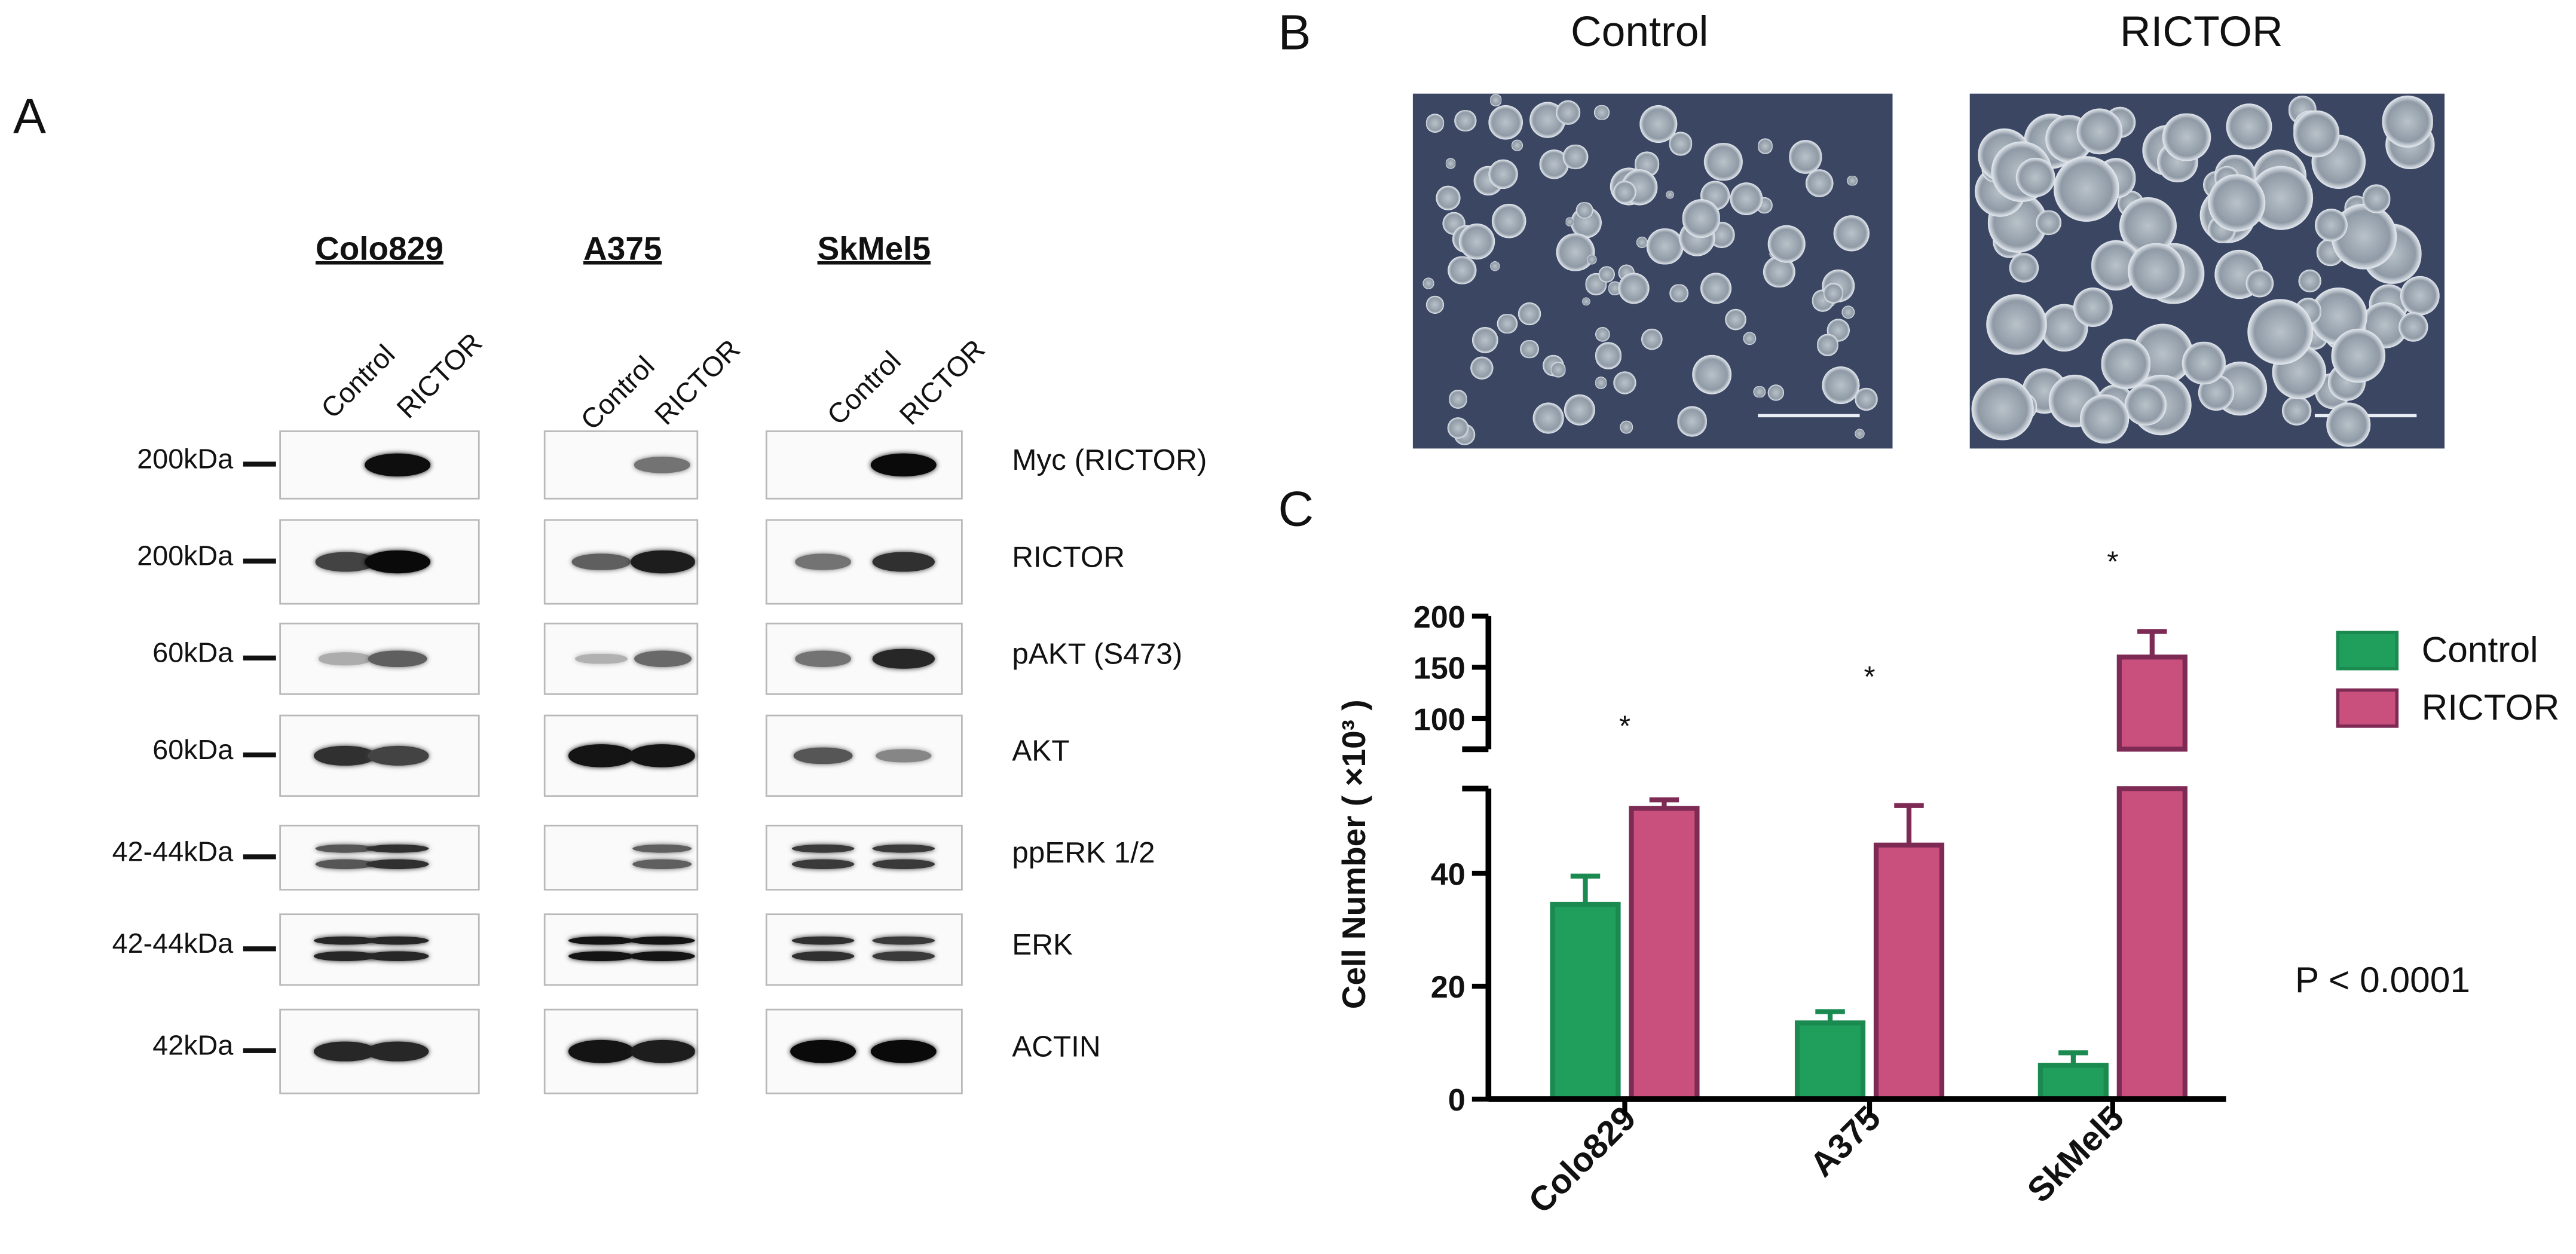 The image size is (2576, 1254). What do you see at coordinates (173, 852) in the screenshot?
I see `kda-label: 42-44kDa` at bounding box center [173, 852].